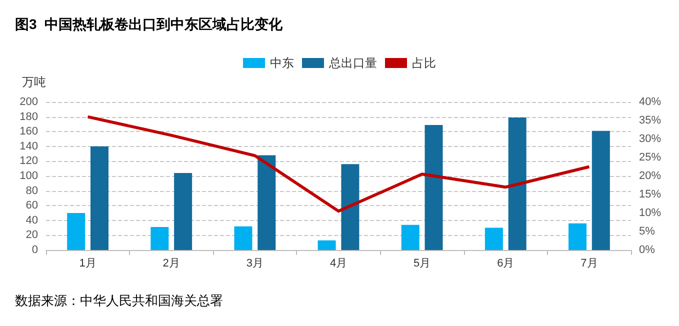 Image resolution: width=679 pixels, height=326 pixels. What do you see at coordinates (29, 132) in the screenshot?
I see `y-tick-label: 160` at bounding box center [29, 132].